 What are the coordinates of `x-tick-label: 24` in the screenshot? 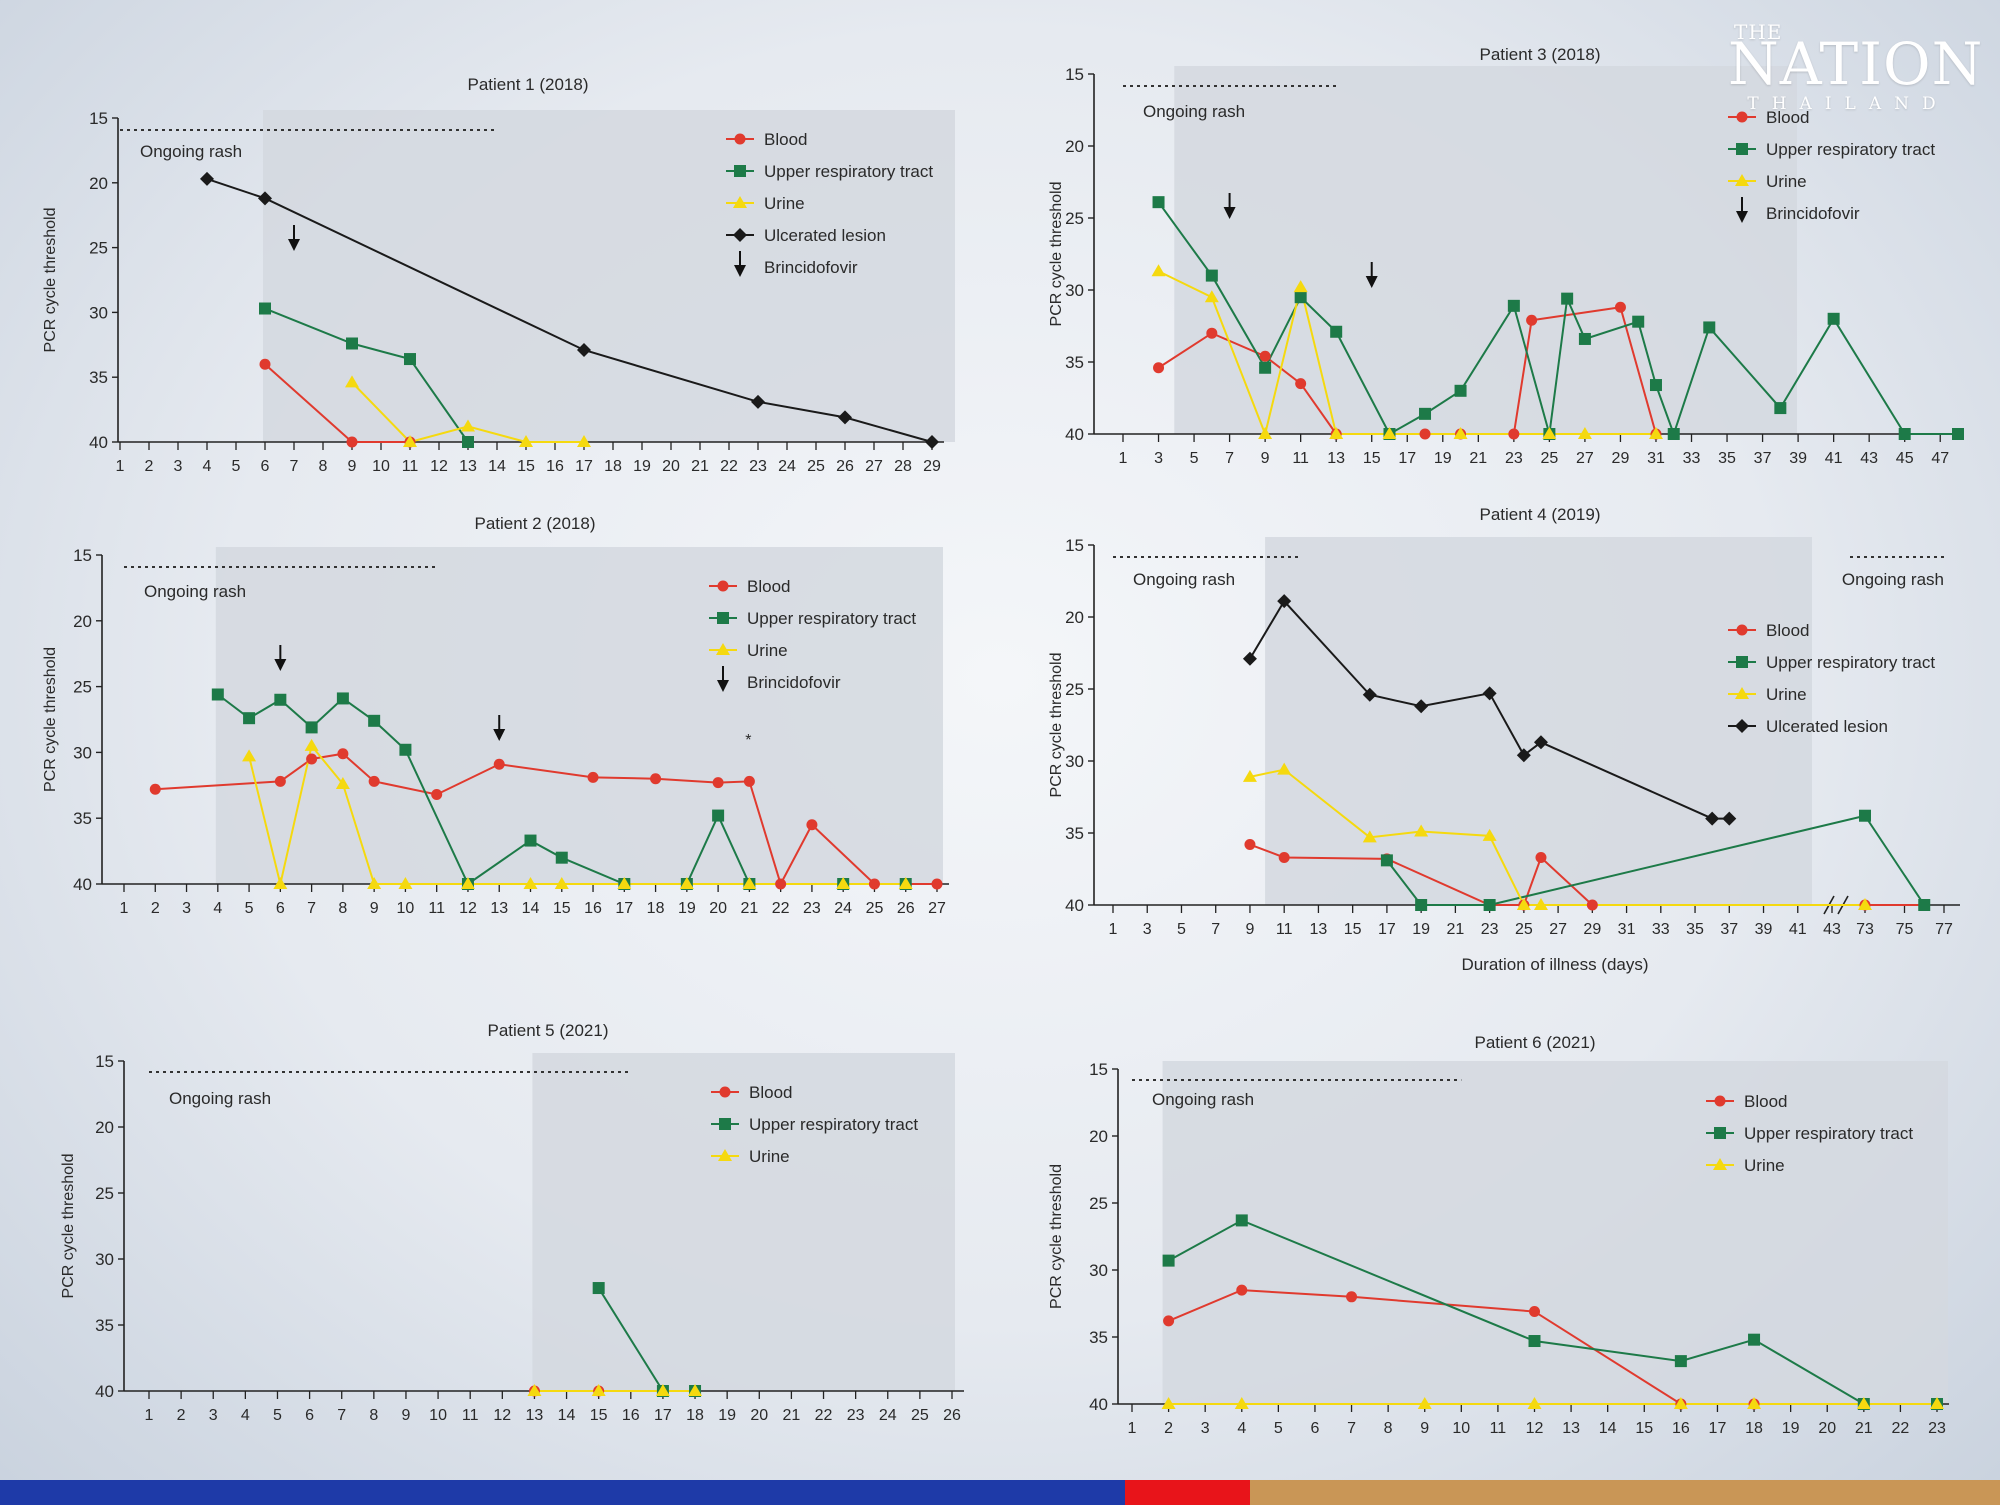 It's located at (843, 908).